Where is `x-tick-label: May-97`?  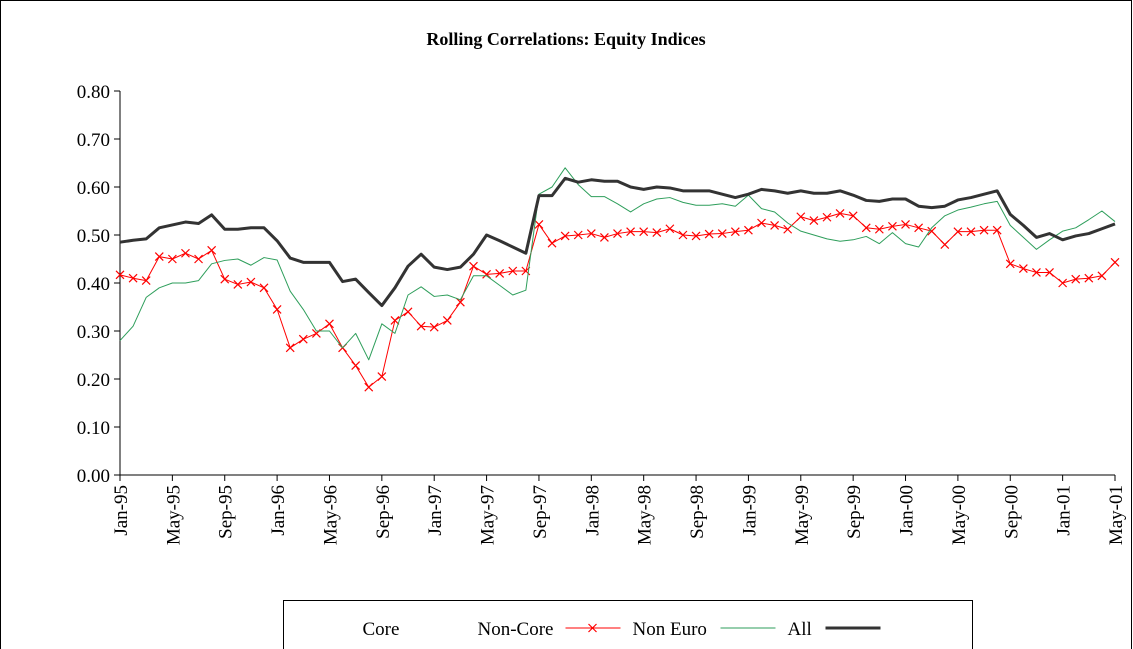 x-tick-label: May-97 is located at coordinates (488, 515).